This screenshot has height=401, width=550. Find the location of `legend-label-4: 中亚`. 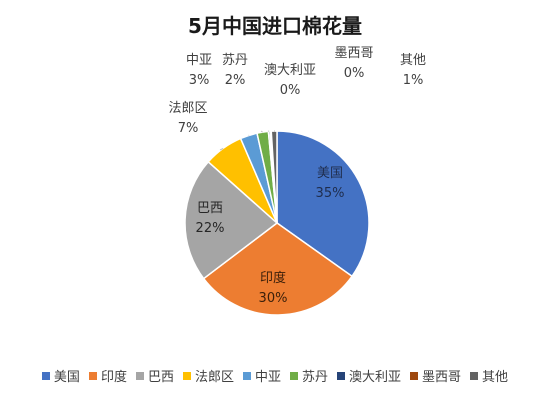

legend-label-4: 中亚 is located at coordinates (267, 377).